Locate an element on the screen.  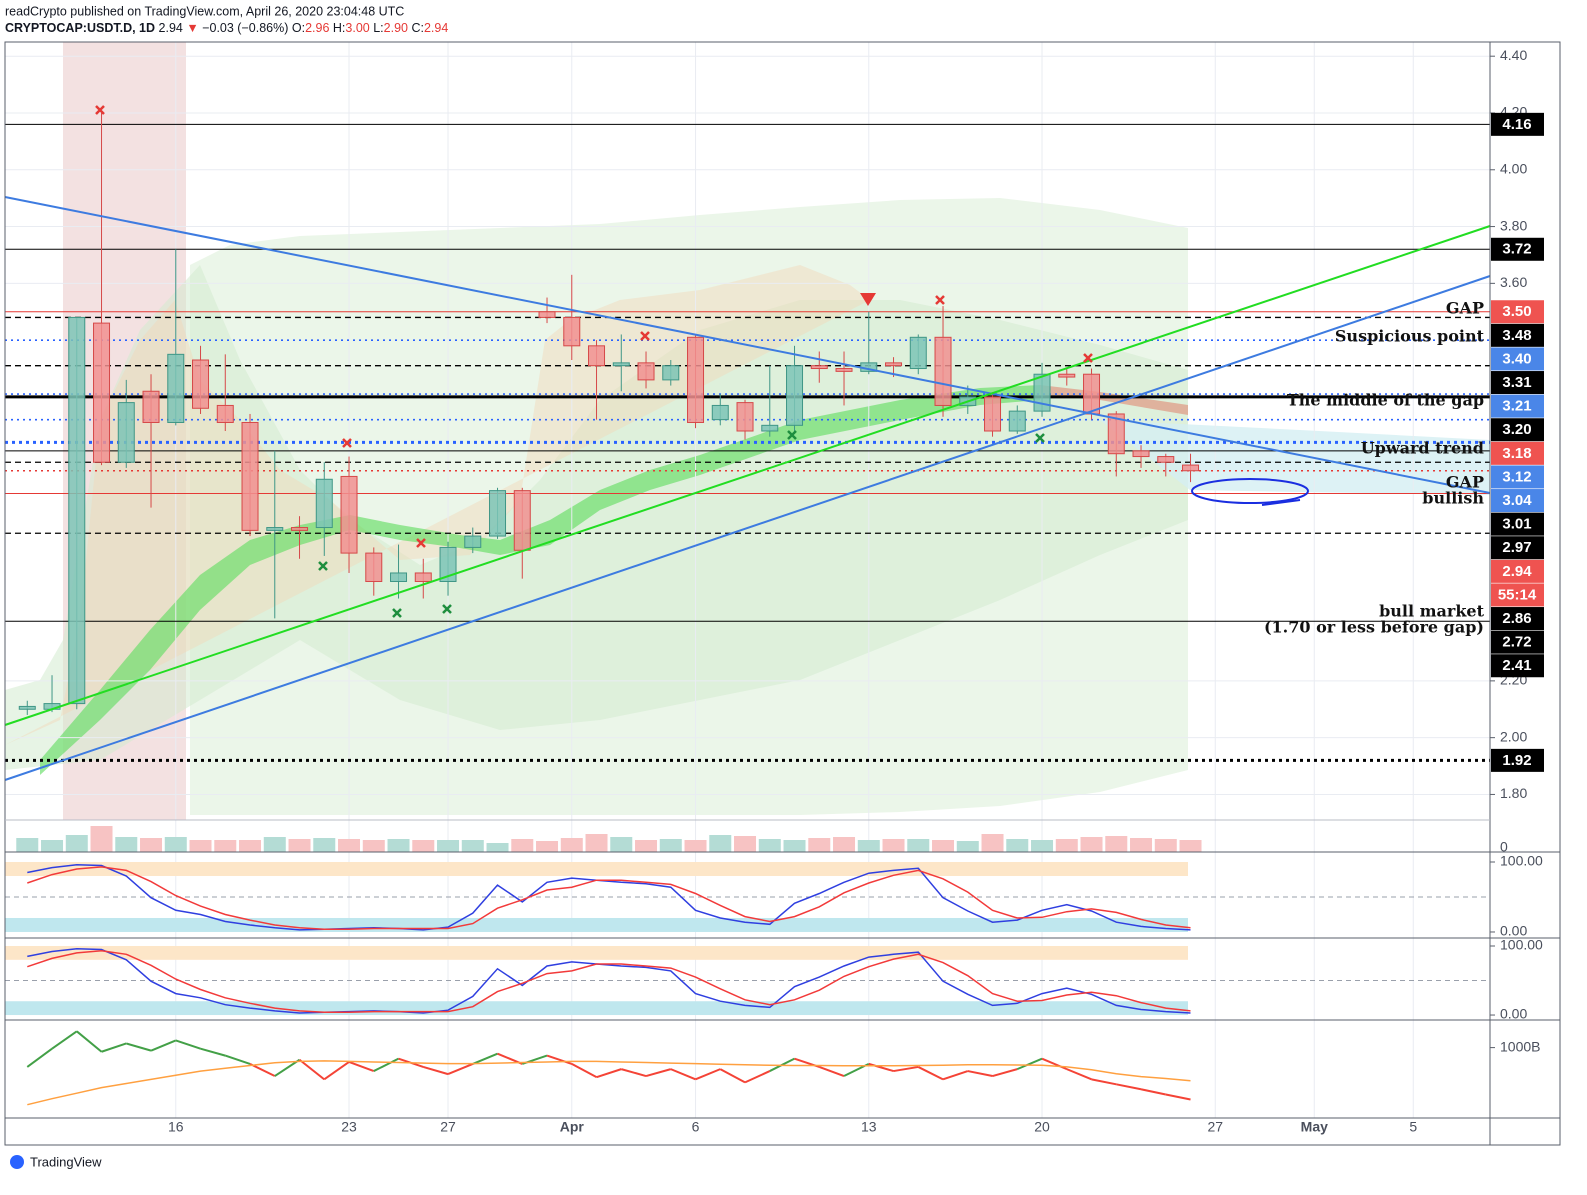
x-tick-label: 27 is located at coordinates (448, 1127).